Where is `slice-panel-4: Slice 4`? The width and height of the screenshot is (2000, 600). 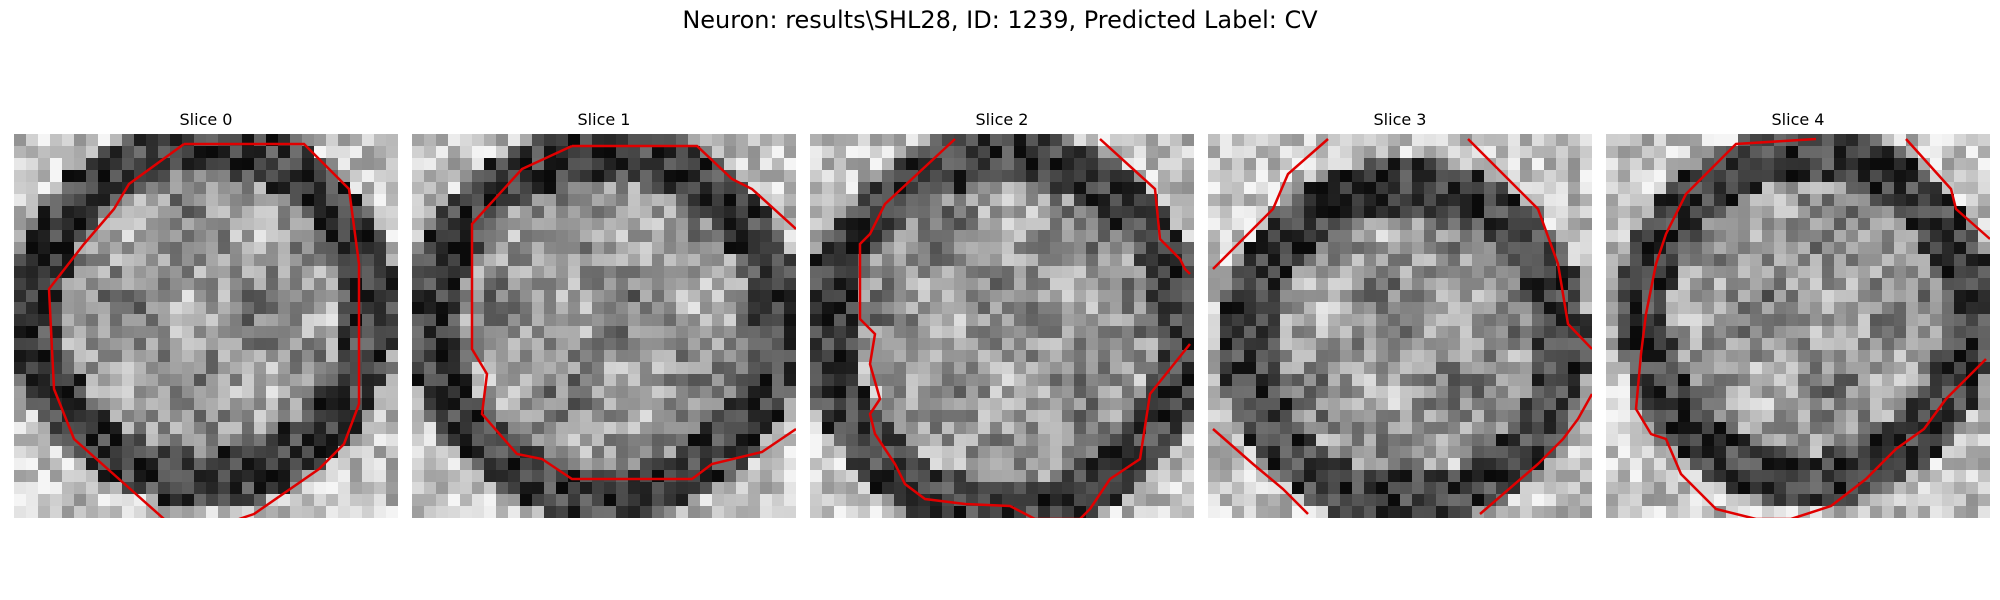 slice-panel-4: Slice 4 is located at coordinates (1798, 313).